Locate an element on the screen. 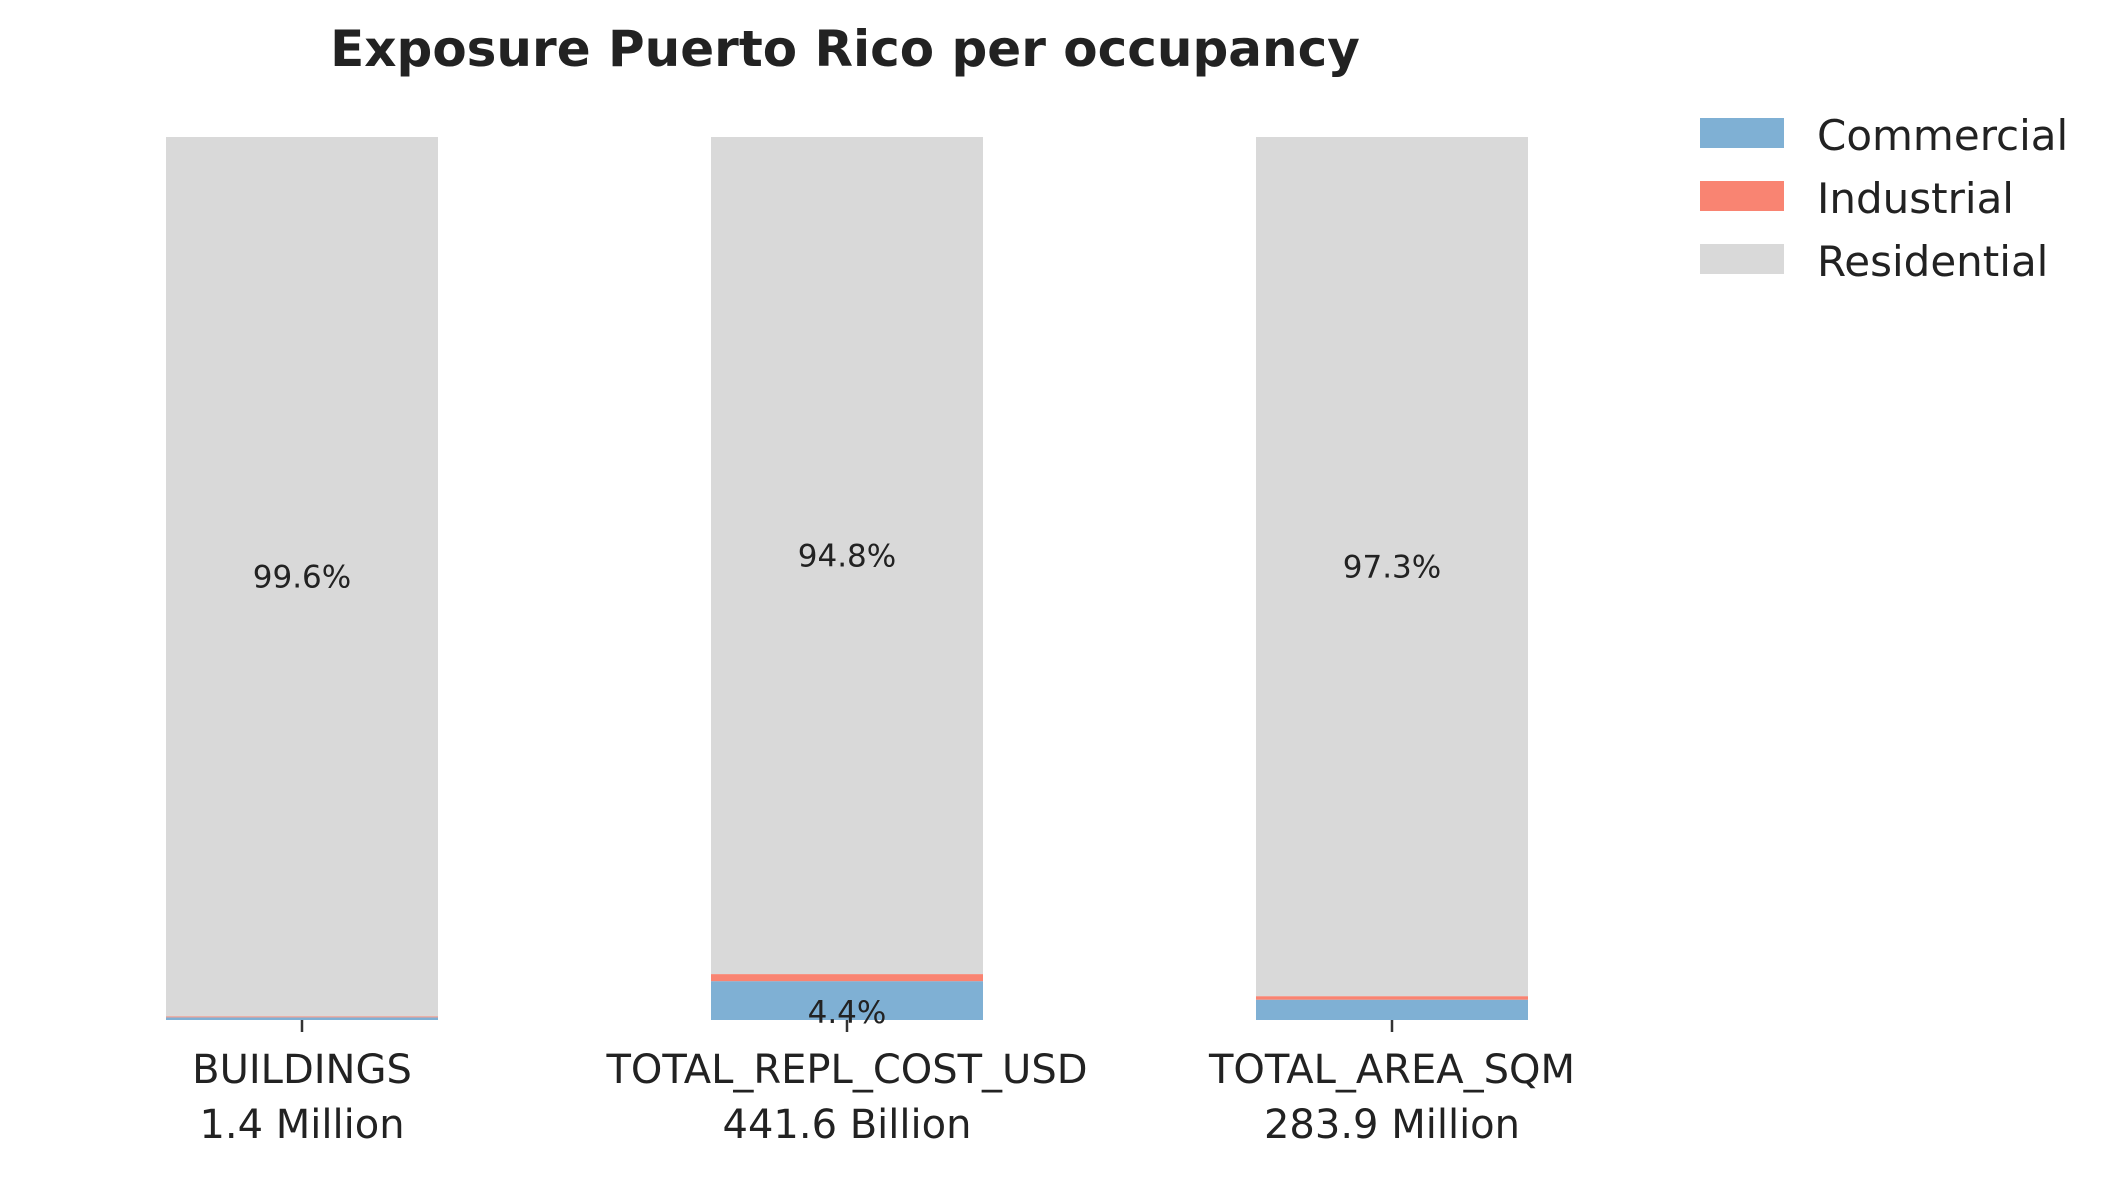 This screenshot has height=1178, width=2107. legend-swatch-commercial is located at coordinates (1742, 133).